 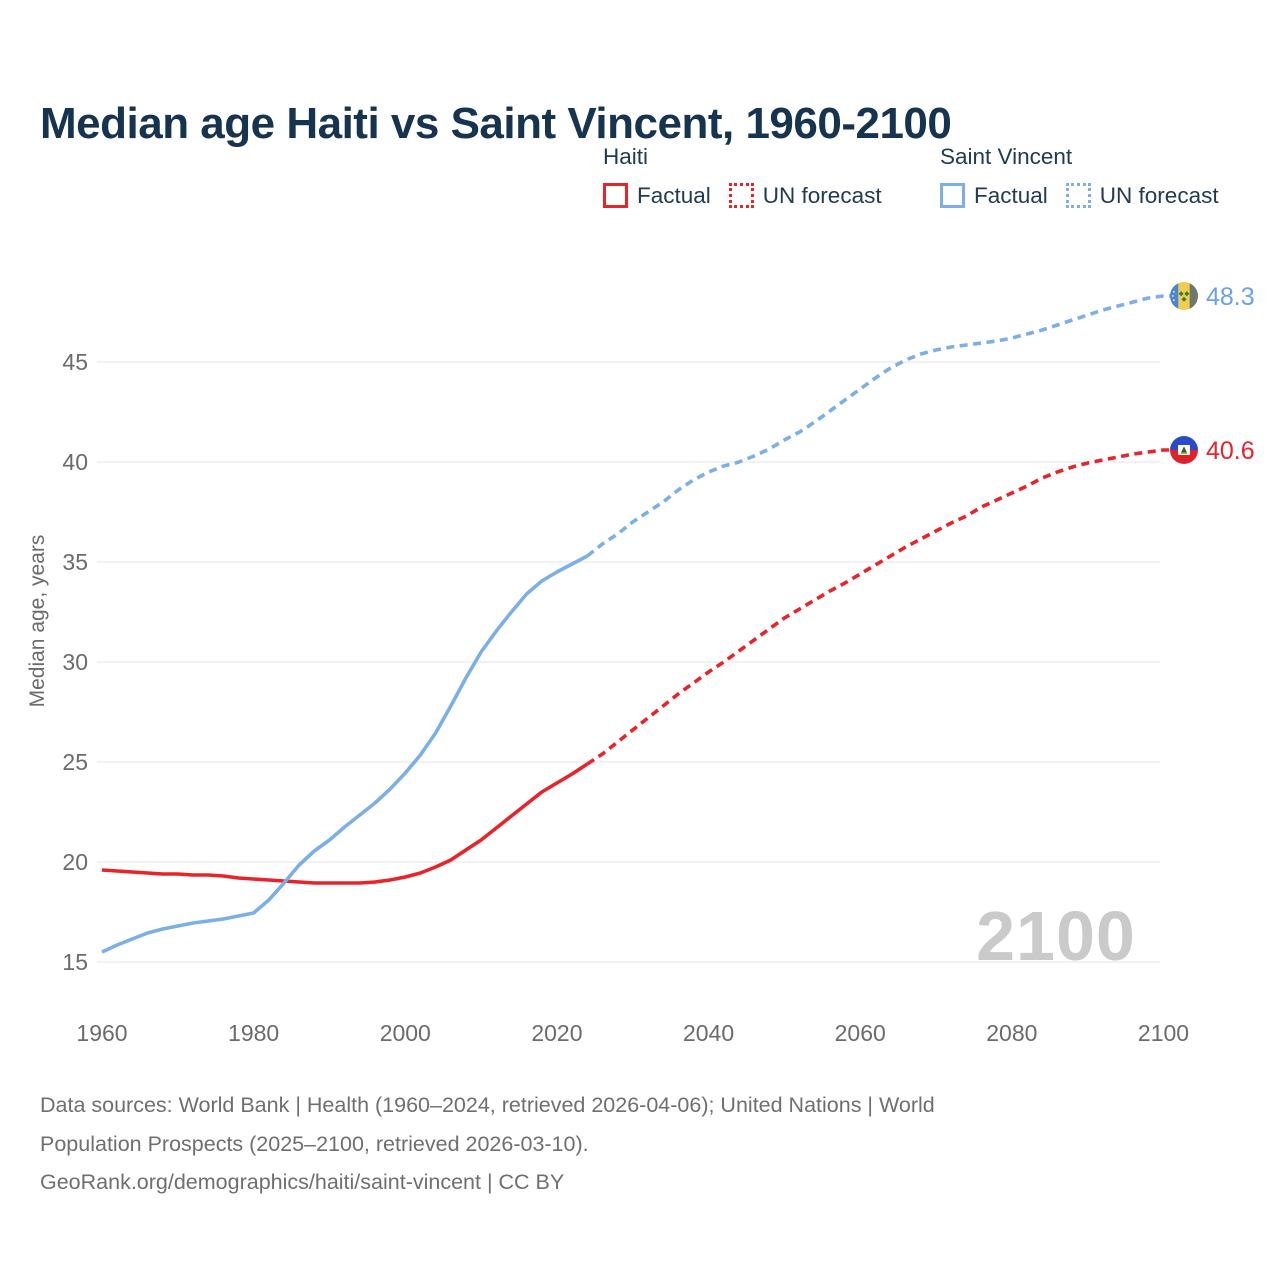 I want to click on saint-vincent-flag-icon, so click(x=1184, y=296).